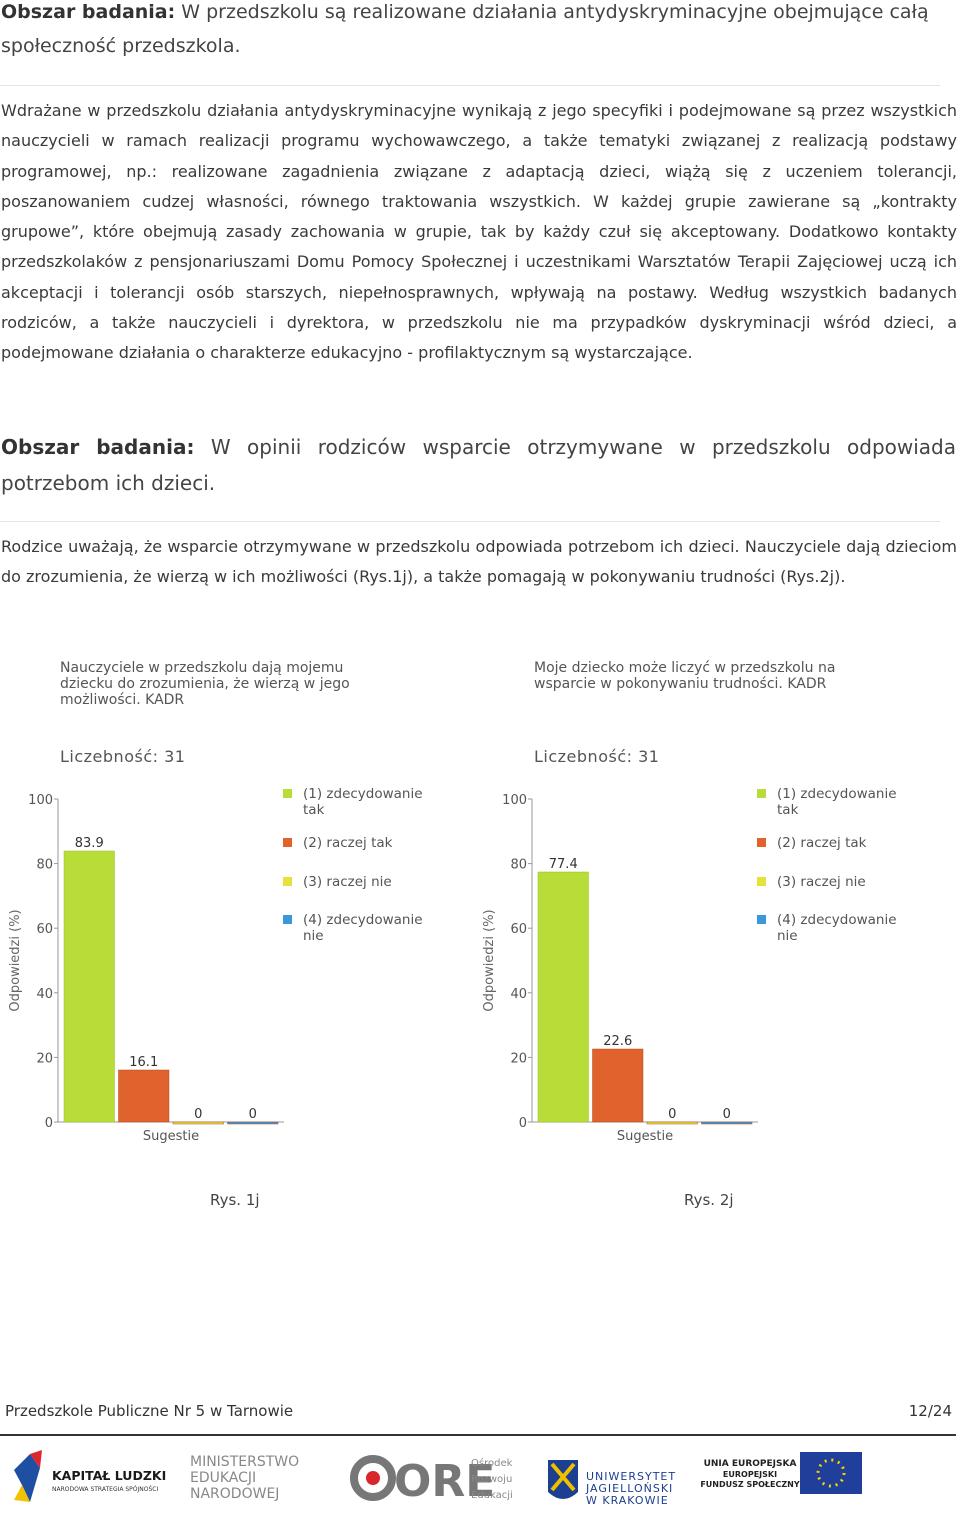  I want to click on eu-flag, so click(831, 1473).